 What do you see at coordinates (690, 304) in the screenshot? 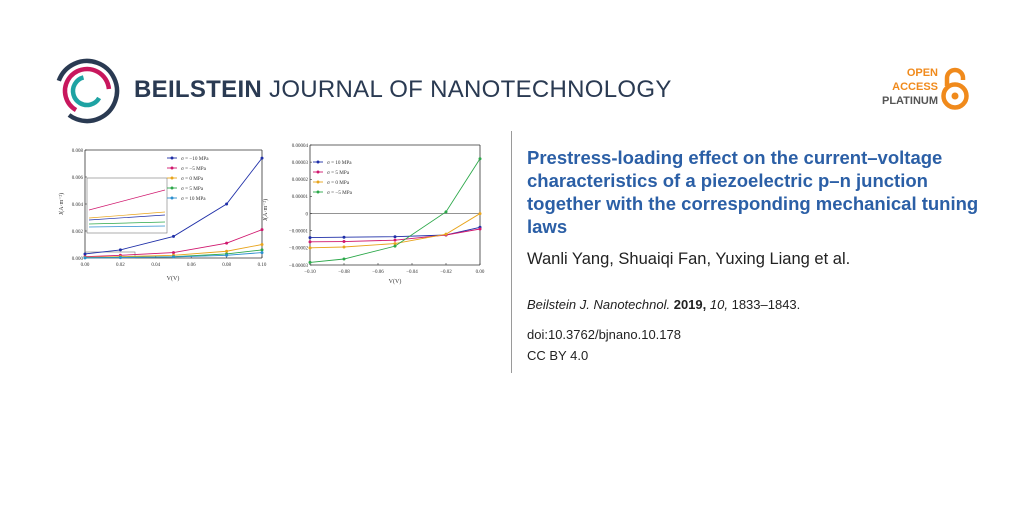
I see `citation-year: 2019,` at bounding box center [690, 304].